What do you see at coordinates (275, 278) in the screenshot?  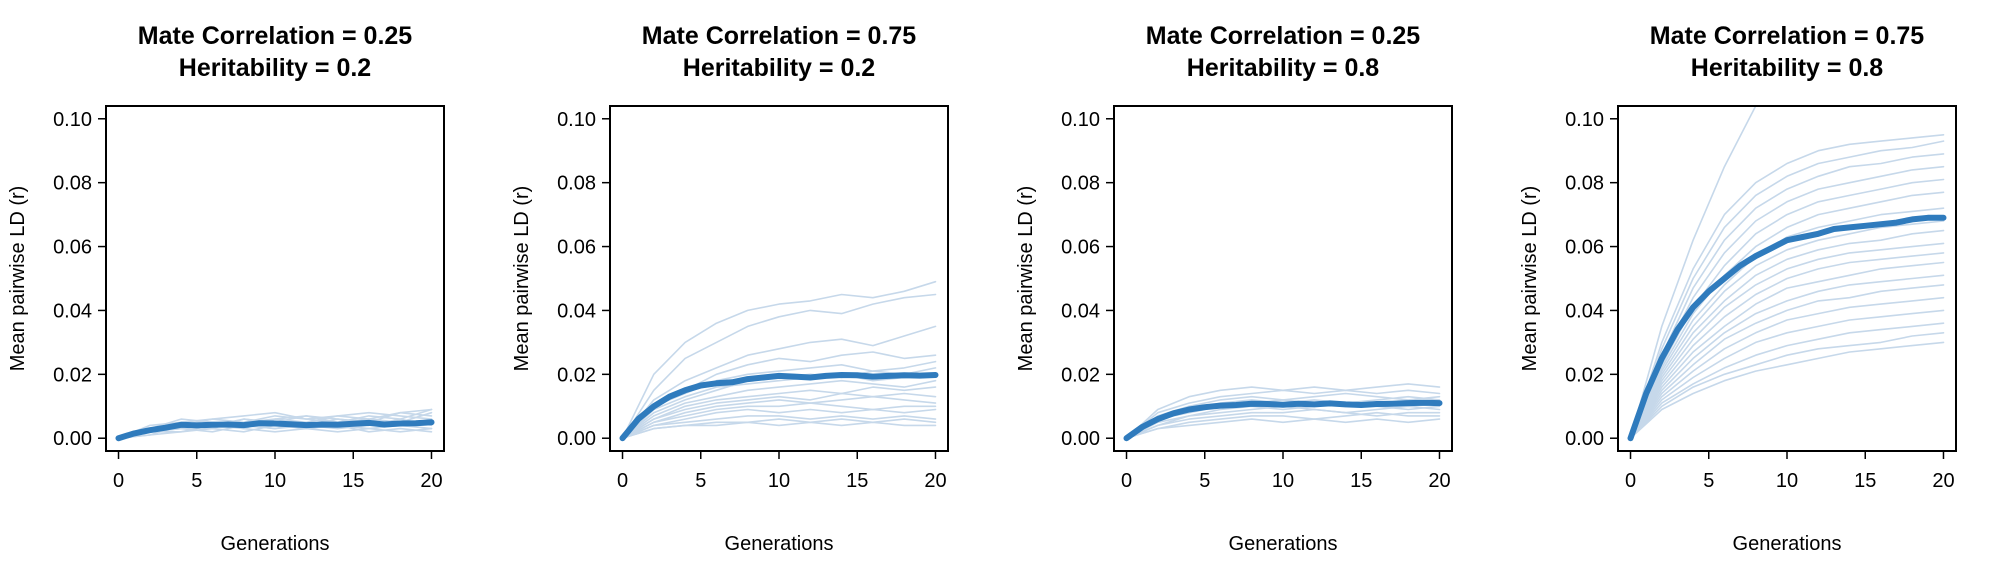 I see `plot-frame` at bounding box center [275, 278].